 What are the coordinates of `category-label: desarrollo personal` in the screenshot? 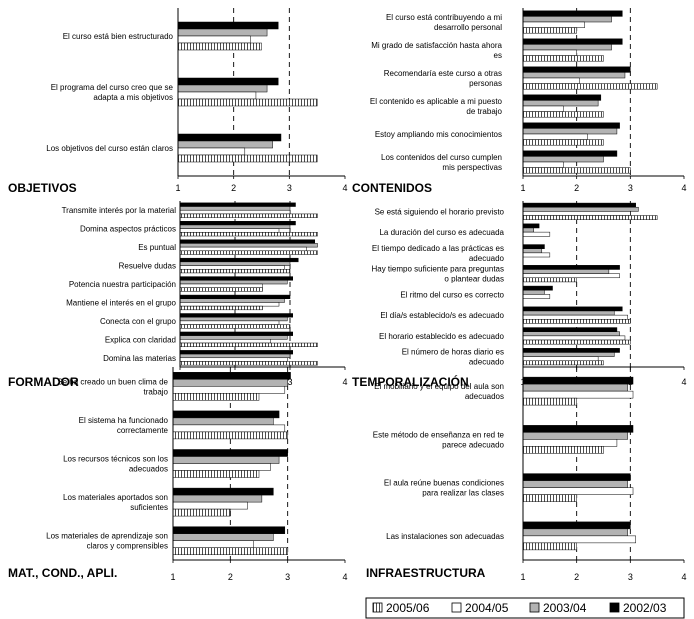 It's located at (468, 27).